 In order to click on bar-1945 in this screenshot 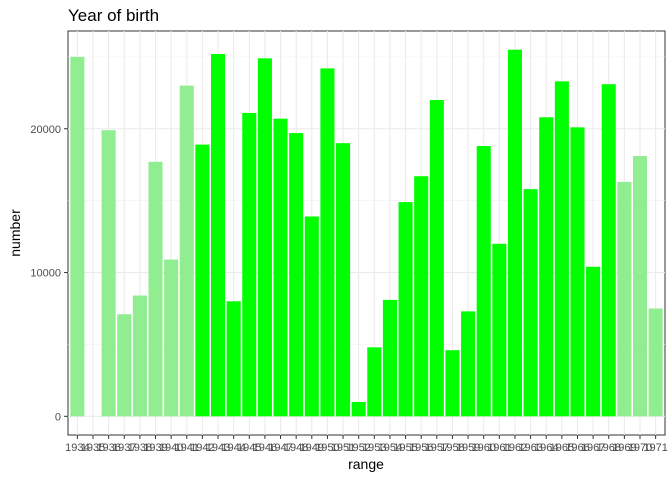, I will do `click(249, 264)`.